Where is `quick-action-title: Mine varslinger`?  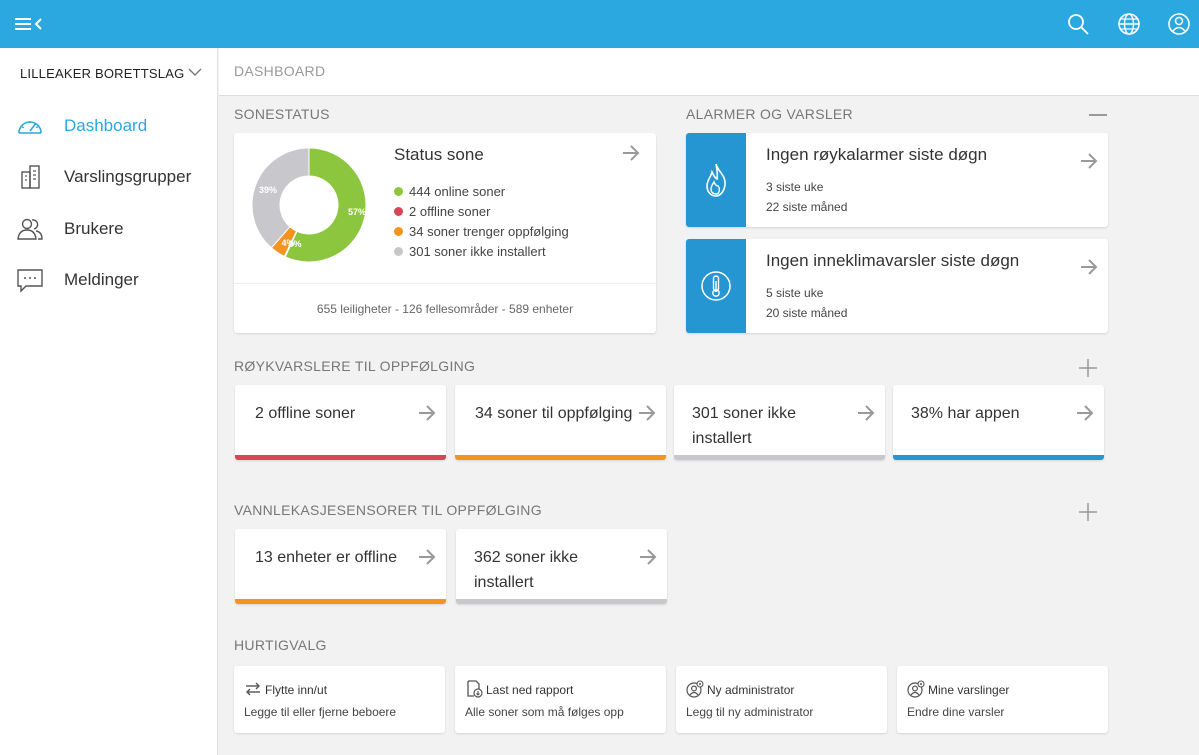
quick-action-title: Mine varslinger is located at coordinates (969, 690).